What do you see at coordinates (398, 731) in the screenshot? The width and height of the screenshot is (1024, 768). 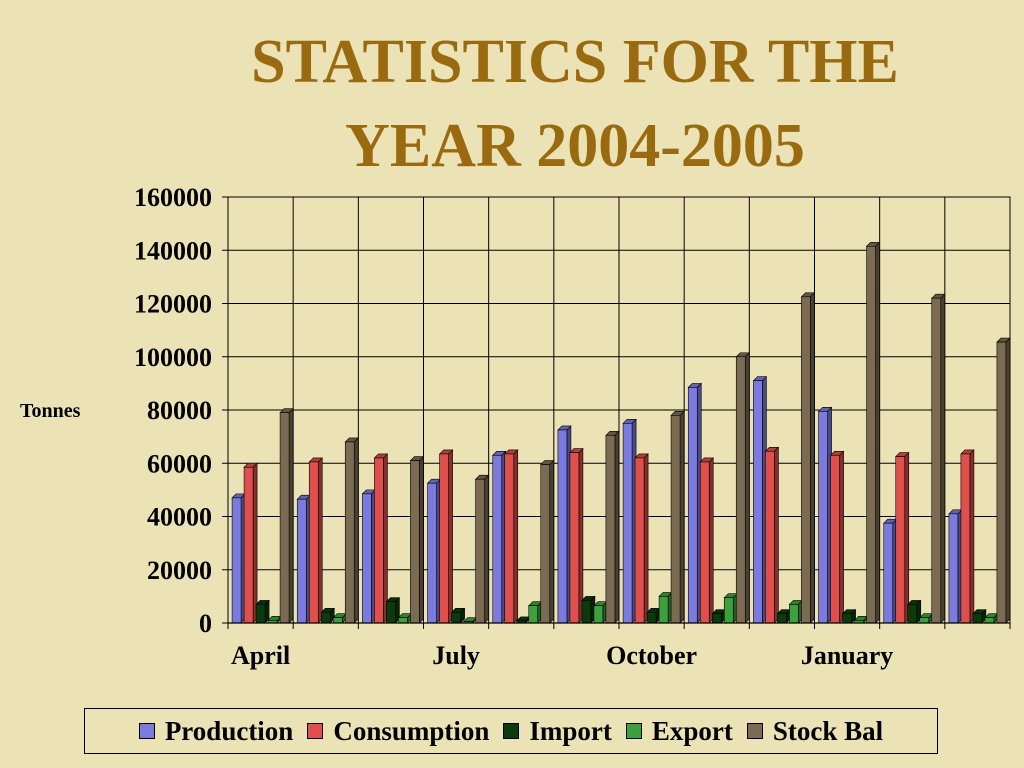 I see `legend-item: Consumption` at bounding box center [398, 731].